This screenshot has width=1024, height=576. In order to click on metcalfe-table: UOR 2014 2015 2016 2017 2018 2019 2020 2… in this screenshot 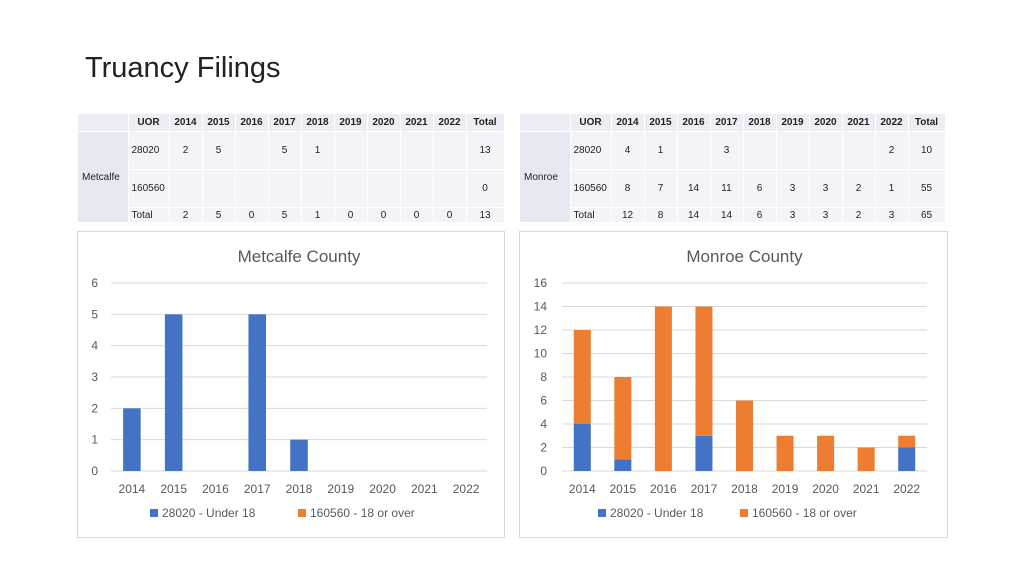, I will do `click(291, 168)`.